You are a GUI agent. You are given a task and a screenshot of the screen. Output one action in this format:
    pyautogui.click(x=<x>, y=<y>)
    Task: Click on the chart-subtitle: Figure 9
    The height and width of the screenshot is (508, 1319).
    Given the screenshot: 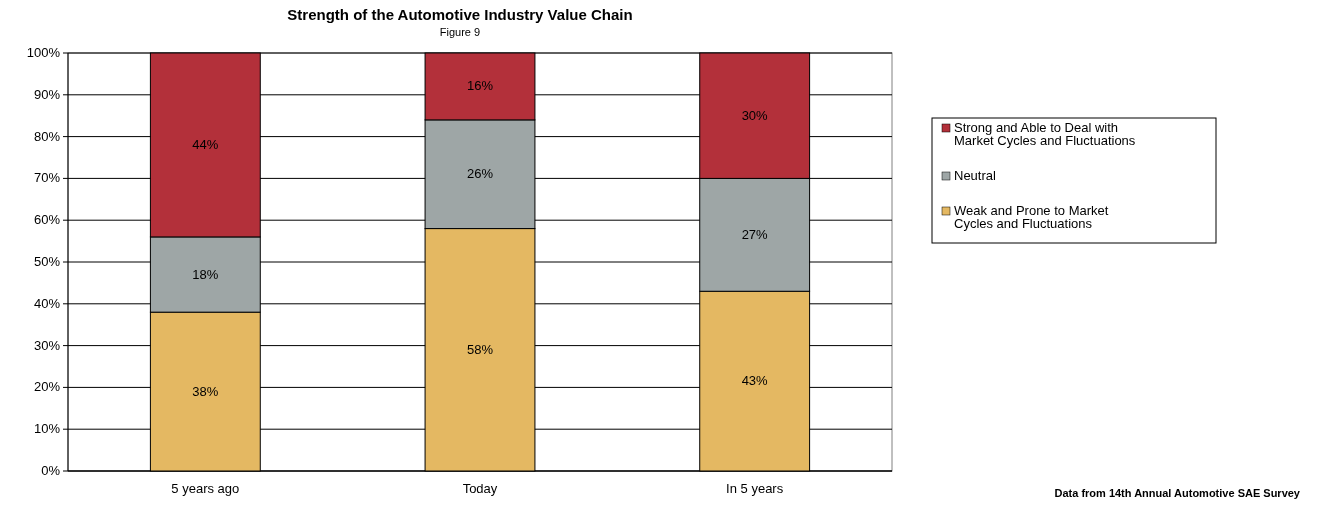 What is the action you would take?
    pyautogui.click(x=460, y=32)
    